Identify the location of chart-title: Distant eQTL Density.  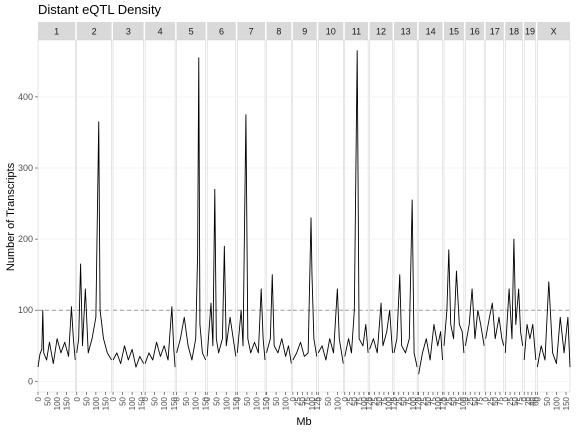
(100, 9).